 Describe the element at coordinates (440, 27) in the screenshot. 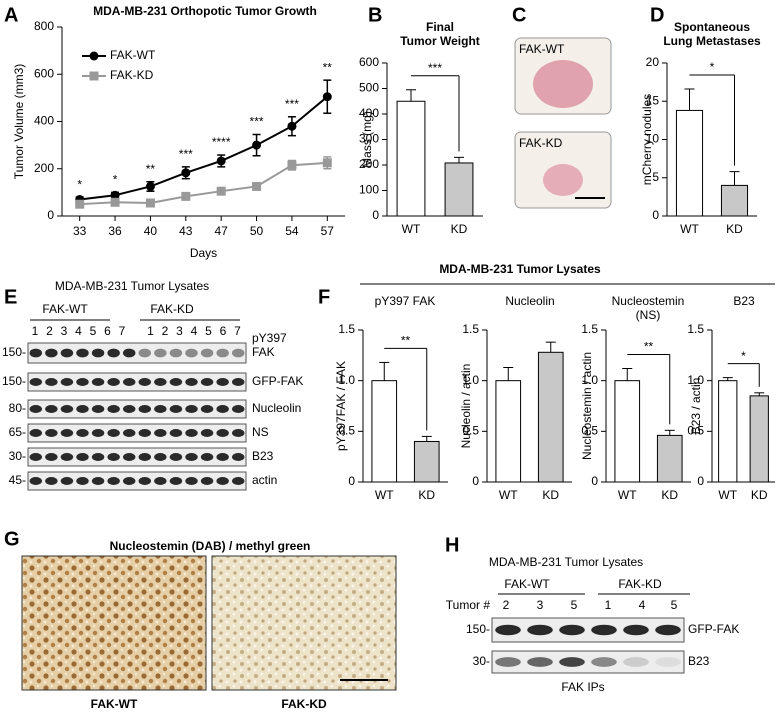

I see `chart-title: Final` at that location.